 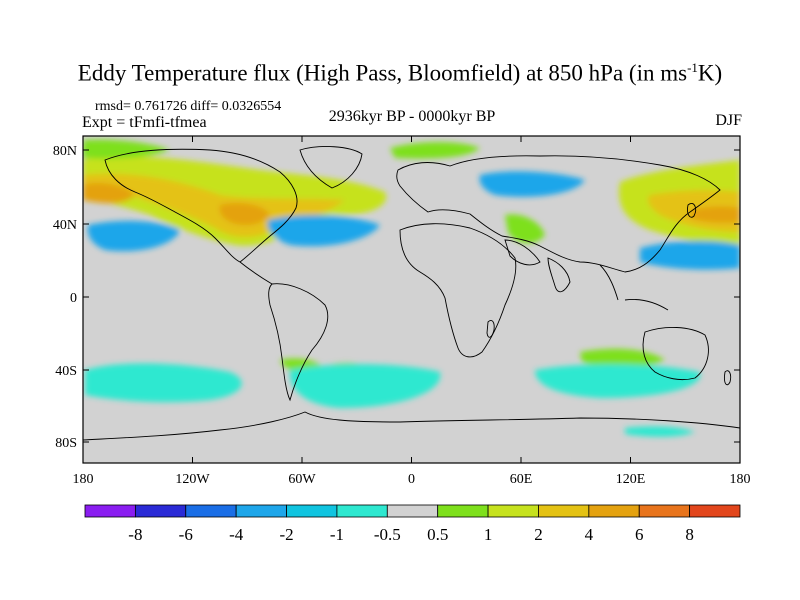 What do you see at coordinates (302, 479) in the screenshot?
I see `lon-tick-label: 60W` at bounding box center [302, 479].